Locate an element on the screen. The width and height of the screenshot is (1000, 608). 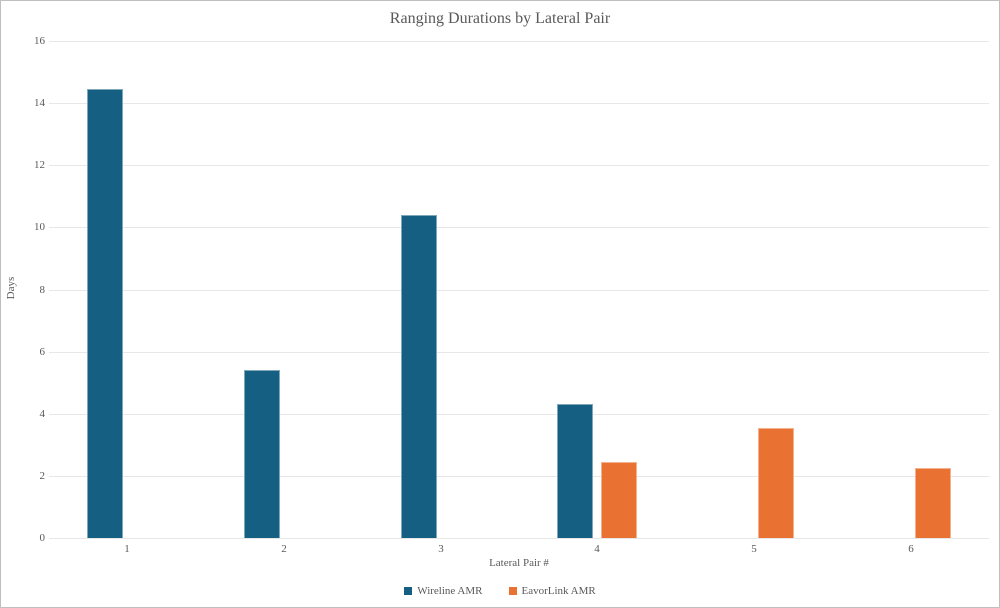
legend-item-wireline-amr: Wireline AMR is located at coordinates (443, 591).